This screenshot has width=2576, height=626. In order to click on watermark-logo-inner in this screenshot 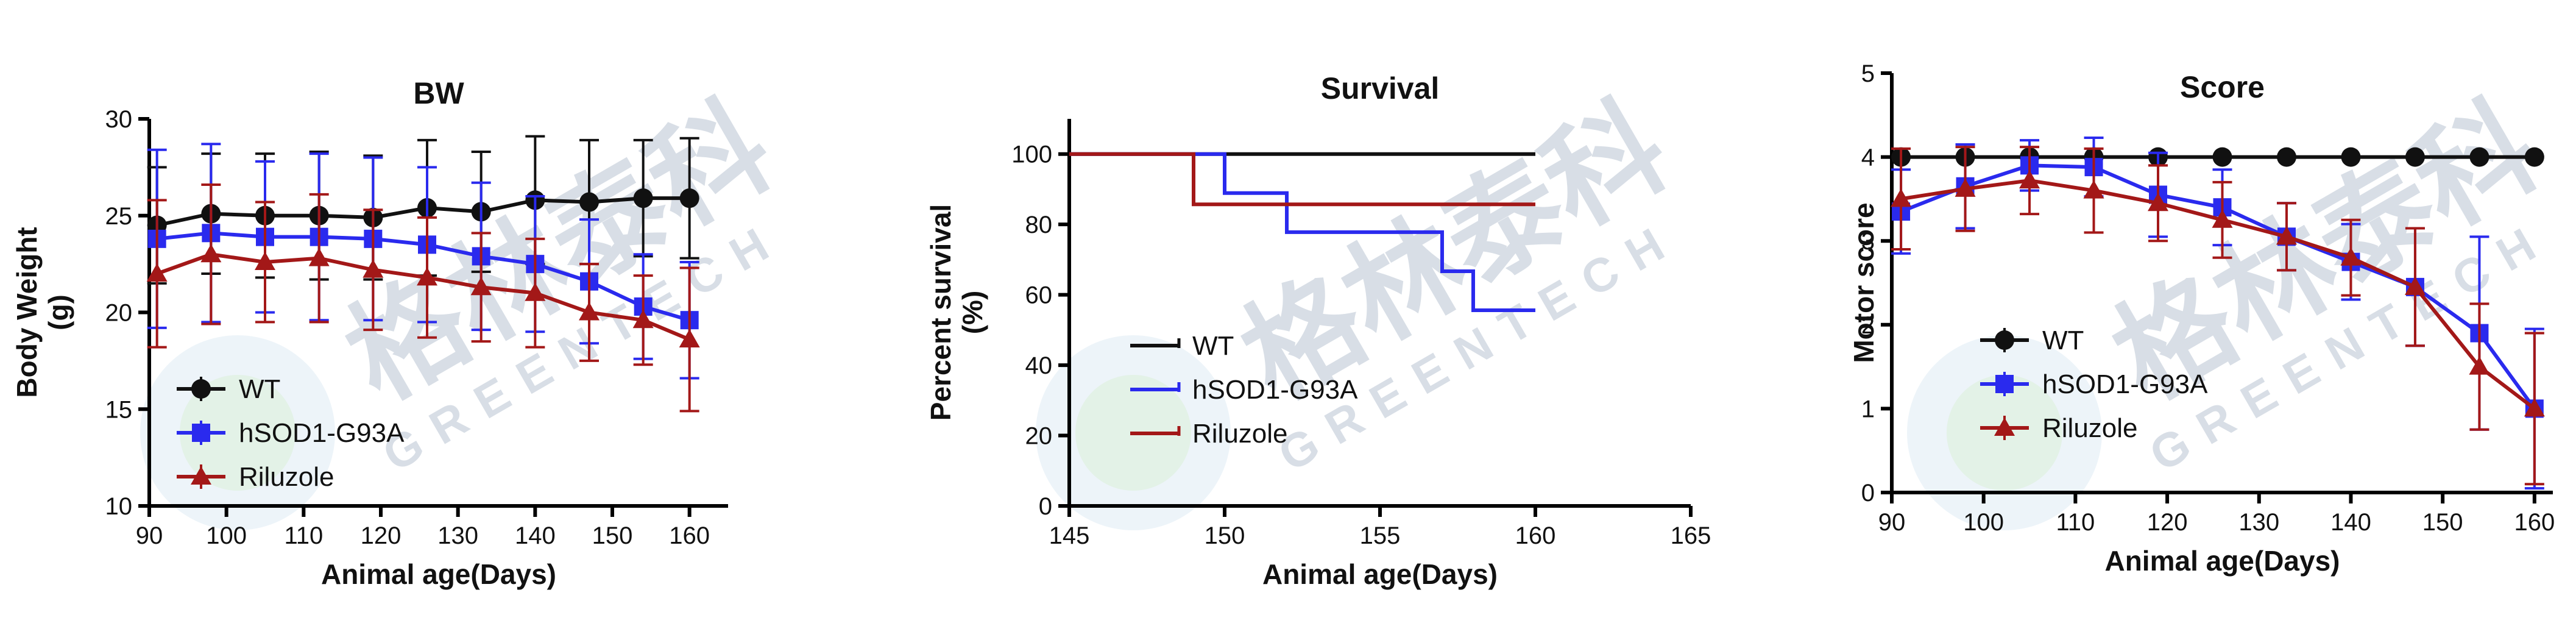, I will do `click(237, 433)`.